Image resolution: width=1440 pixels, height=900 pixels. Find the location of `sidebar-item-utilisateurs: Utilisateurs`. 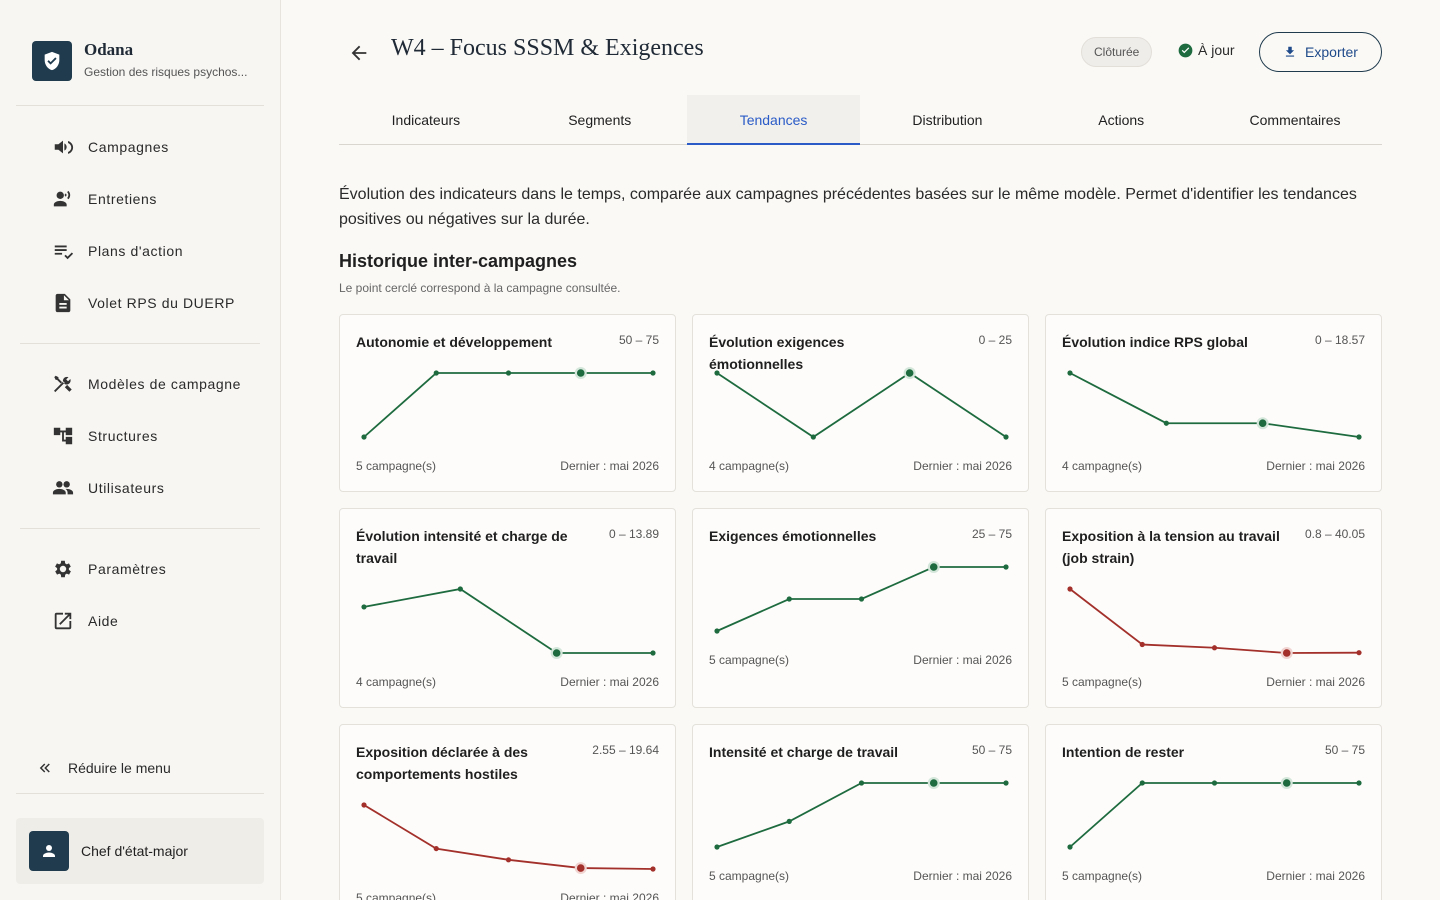

sidebar-item-utilisateurs: Utilisateurs is located at coordinates (140, 488).